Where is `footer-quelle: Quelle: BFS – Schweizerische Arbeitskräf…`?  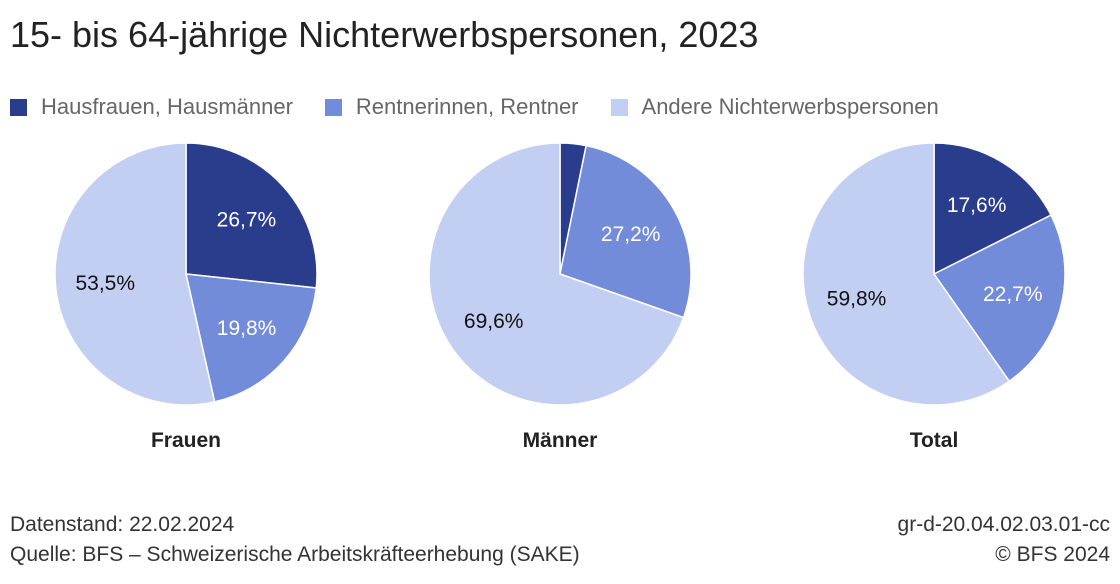
footer-quelle: Quelle: BFS – Schweizerische Arbeitskräf… is located at coordinates (295, 554).